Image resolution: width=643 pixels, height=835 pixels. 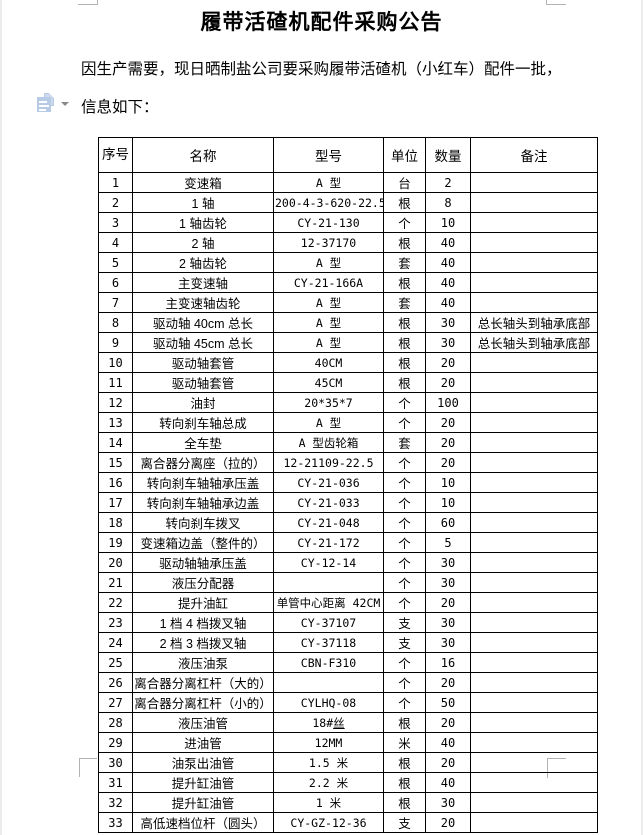 I want to click on column-header: 名称, so click(x=203, y=155).